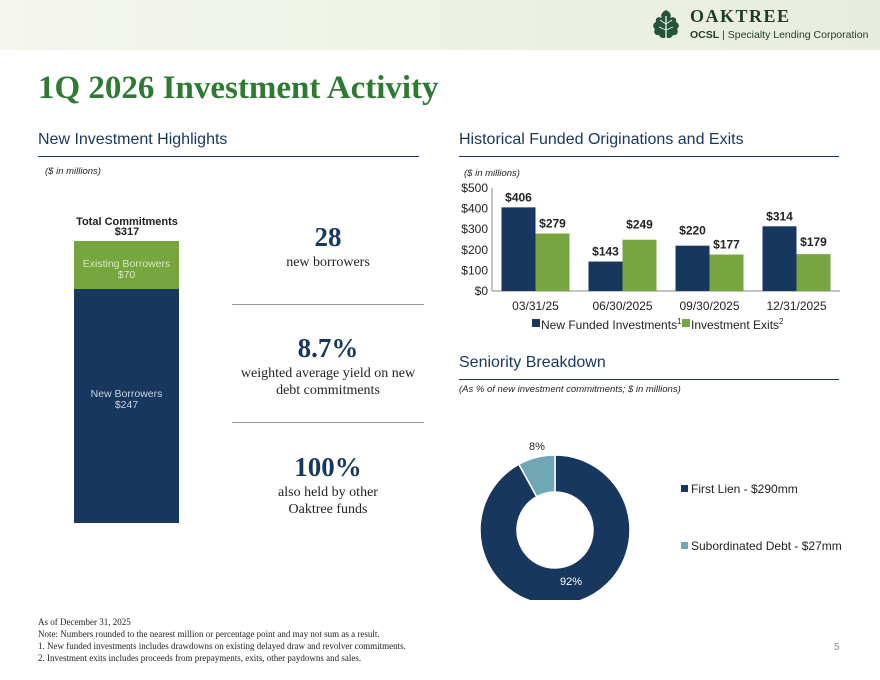 This screenshot has width=880, height=680. I want to click on new-borrowers-label: New Borrowers $247, so click(126, 400).